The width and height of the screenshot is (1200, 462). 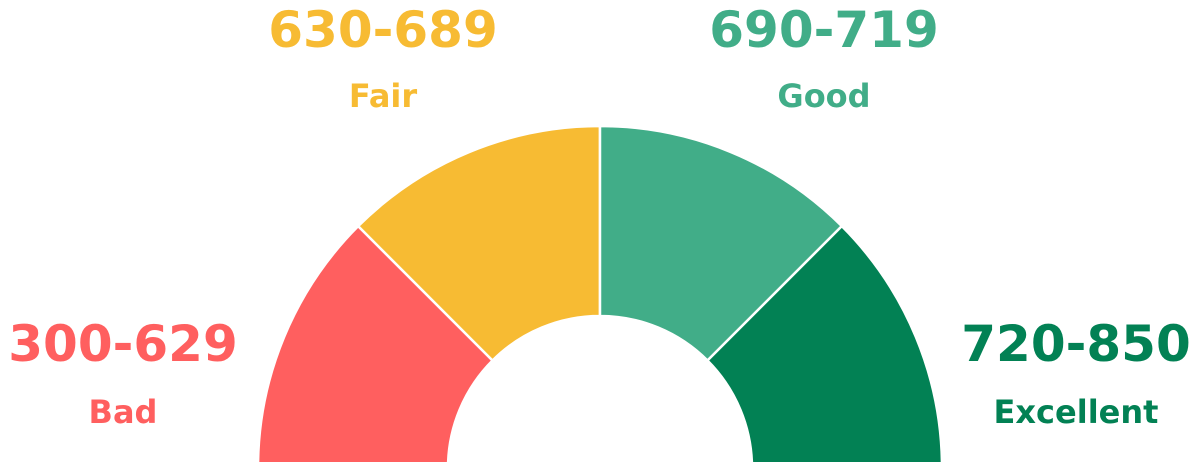 I want to click on range-excellent: 720-850, so click(x=1076, y=344).